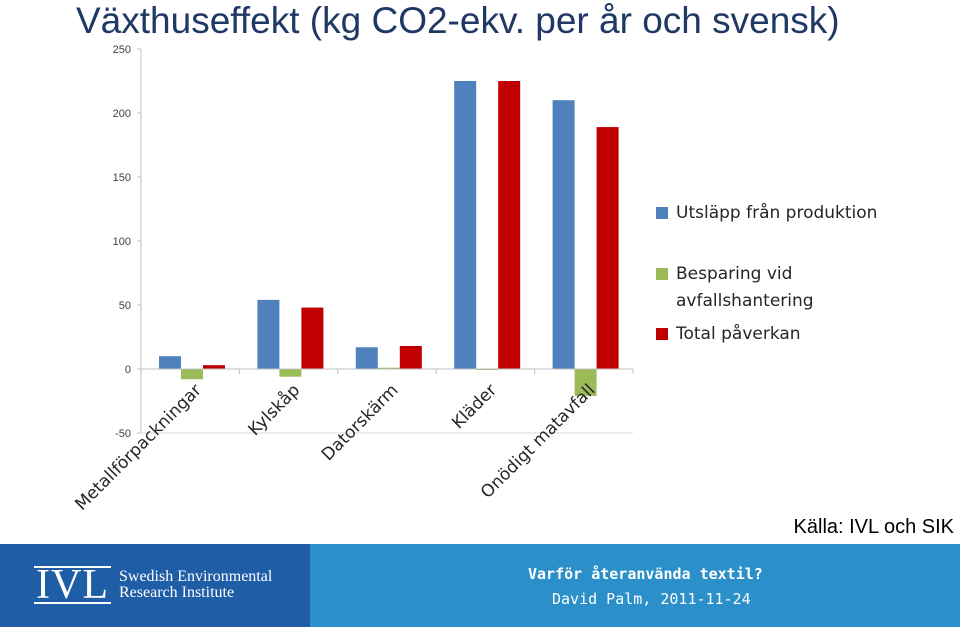 The height and width of the screenshot is (627, 960). I want to click on legend-label-savings: Besparing vid avfallshantering, so click(745, 287).